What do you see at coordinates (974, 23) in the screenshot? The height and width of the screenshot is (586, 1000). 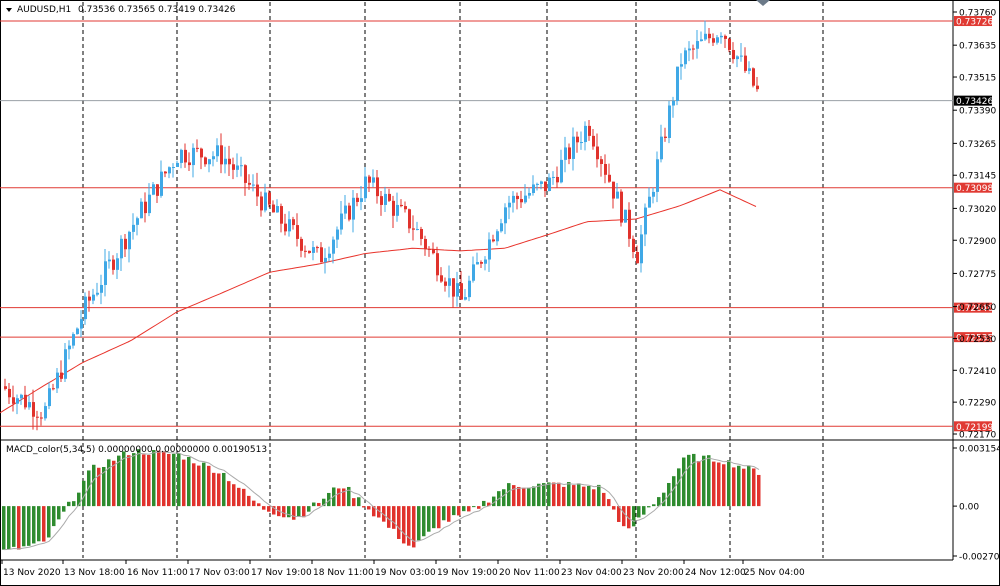 I see `price-level-value: 0.73726` at bounding box center [974, 23].